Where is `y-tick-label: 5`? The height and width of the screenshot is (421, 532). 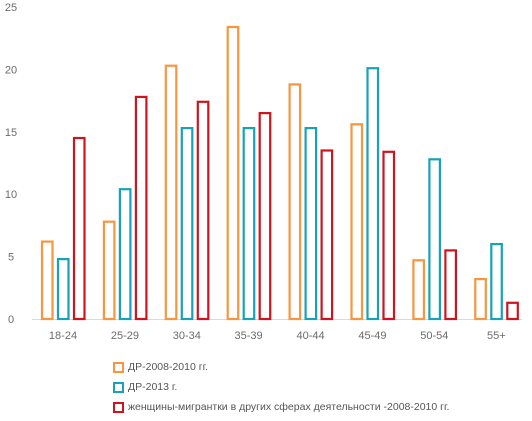
y-tick-label: 5 is located at coordinates (11, 258).